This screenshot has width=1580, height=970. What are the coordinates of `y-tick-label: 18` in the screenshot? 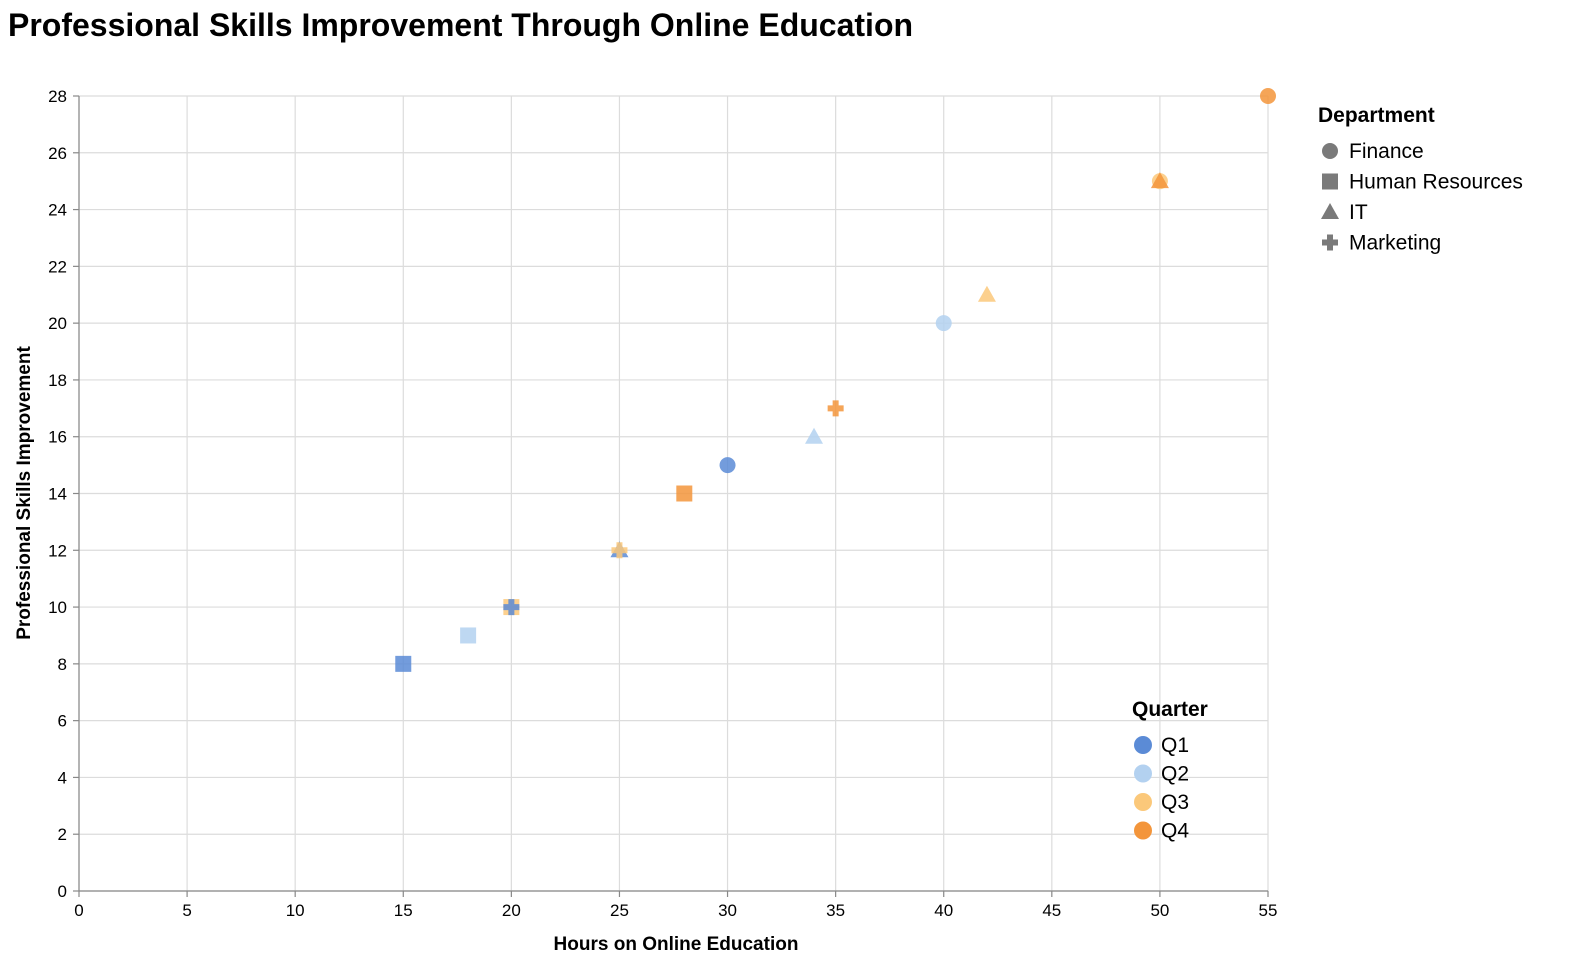 It's located at (57, 380).